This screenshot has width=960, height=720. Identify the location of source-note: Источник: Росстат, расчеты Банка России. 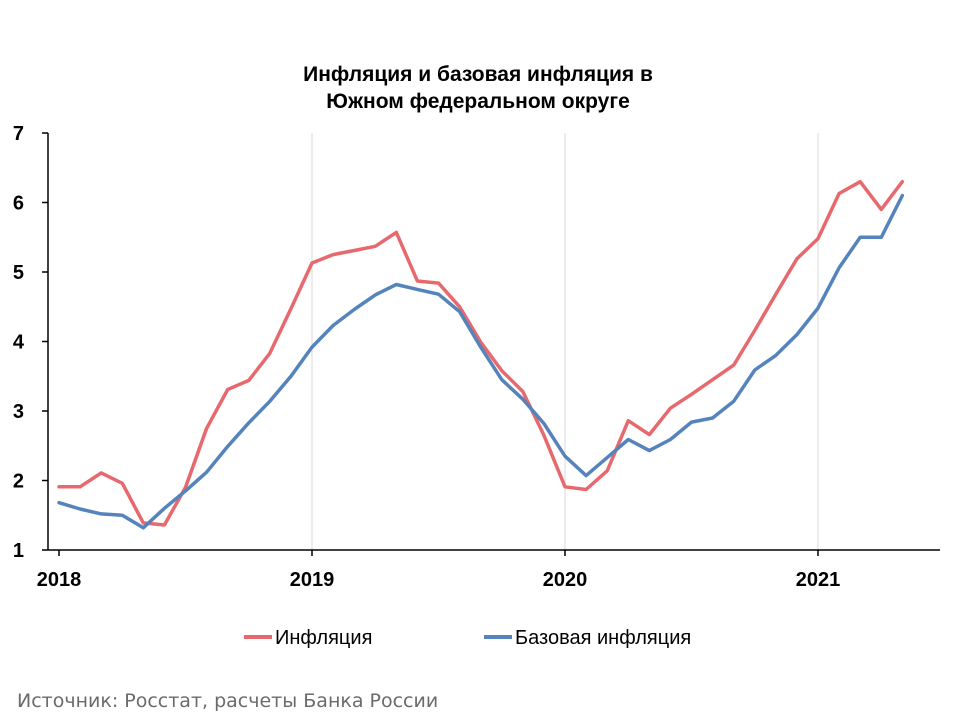
(228, 701).